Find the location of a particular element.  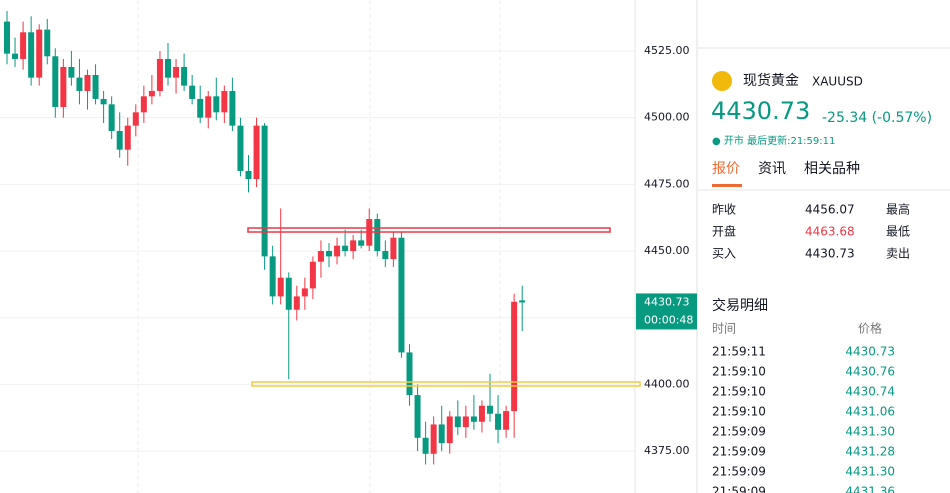

stat-label: 卖出 is located at coordinates (898, 254).